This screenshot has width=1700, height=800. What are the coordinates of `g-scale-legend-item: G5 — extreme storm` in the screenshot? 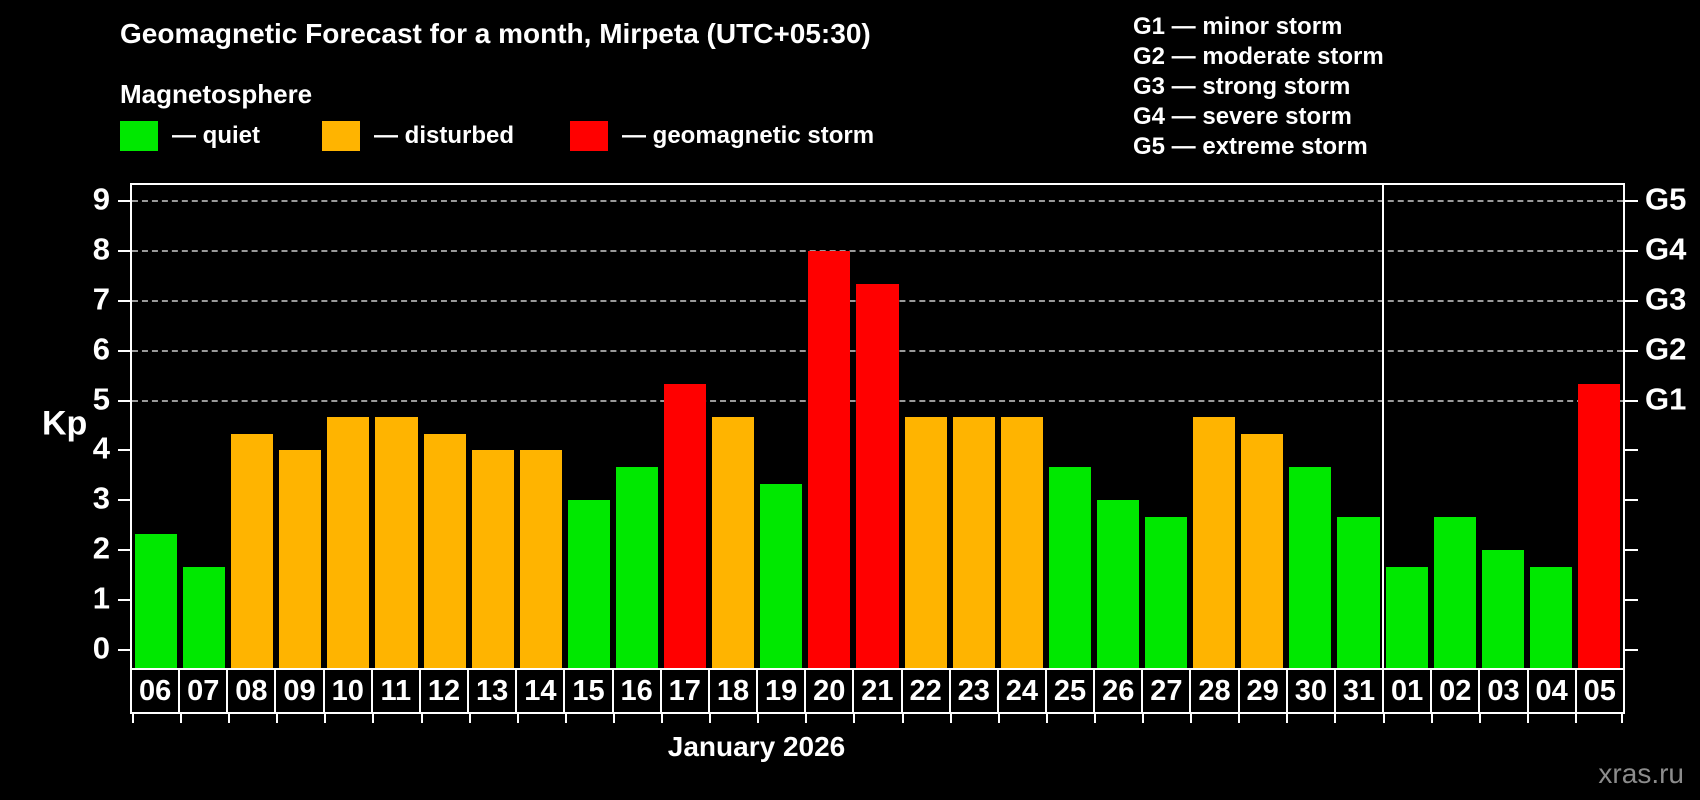 It's located at (1250, 146).